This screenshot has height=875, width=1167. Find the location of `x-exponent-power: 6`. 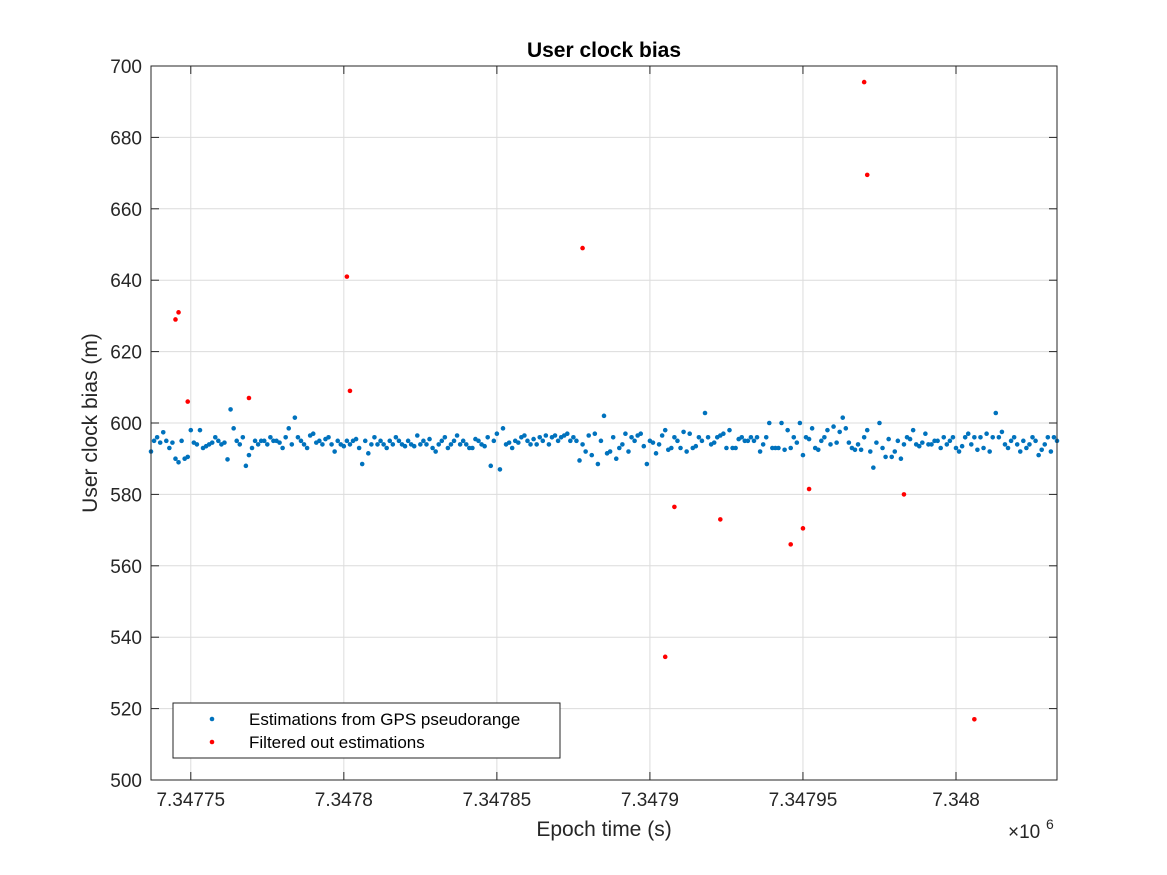

x-exponent-power: 6 is located at coordinates (1050, 824).